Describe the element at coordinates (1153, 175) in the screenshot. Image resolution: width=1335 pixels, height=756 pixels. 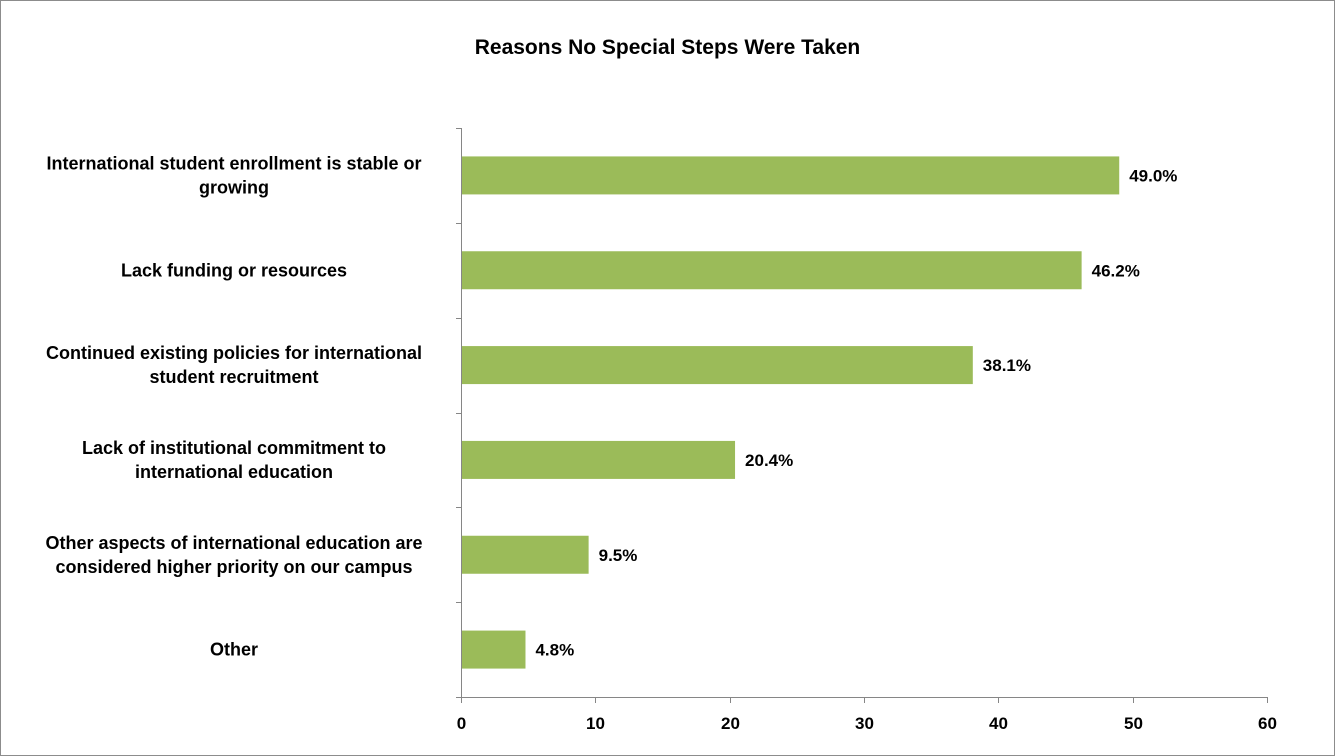
I see `value-label-0: 49.0%` at that location.